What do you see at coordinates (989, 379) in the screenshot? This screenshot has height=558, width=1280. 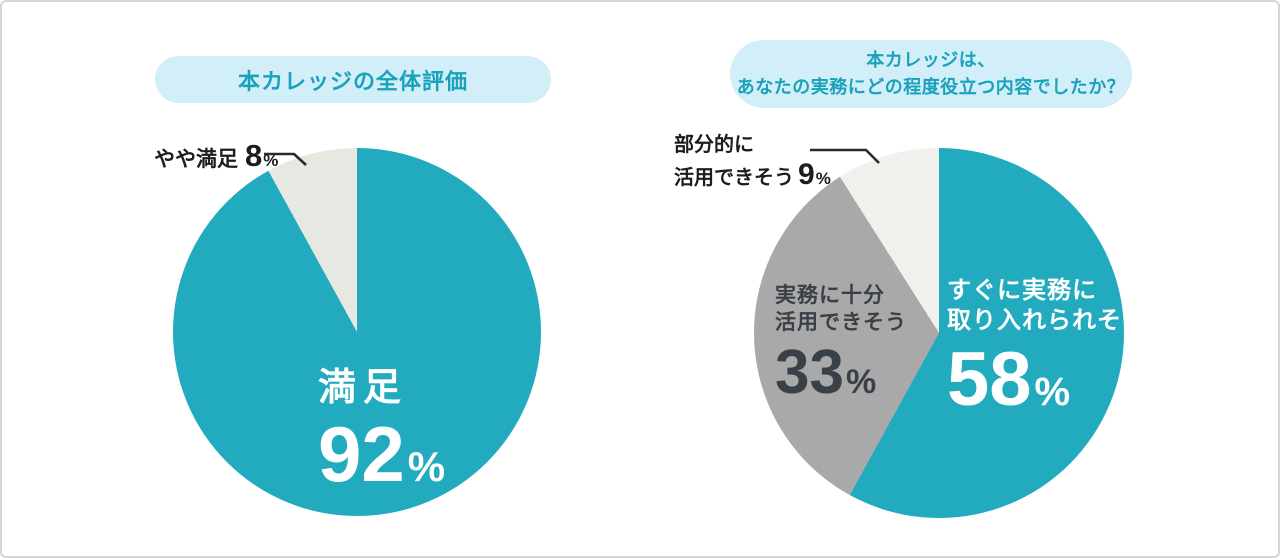 I see `slice-value: 58` at bounding box center [989, 379].